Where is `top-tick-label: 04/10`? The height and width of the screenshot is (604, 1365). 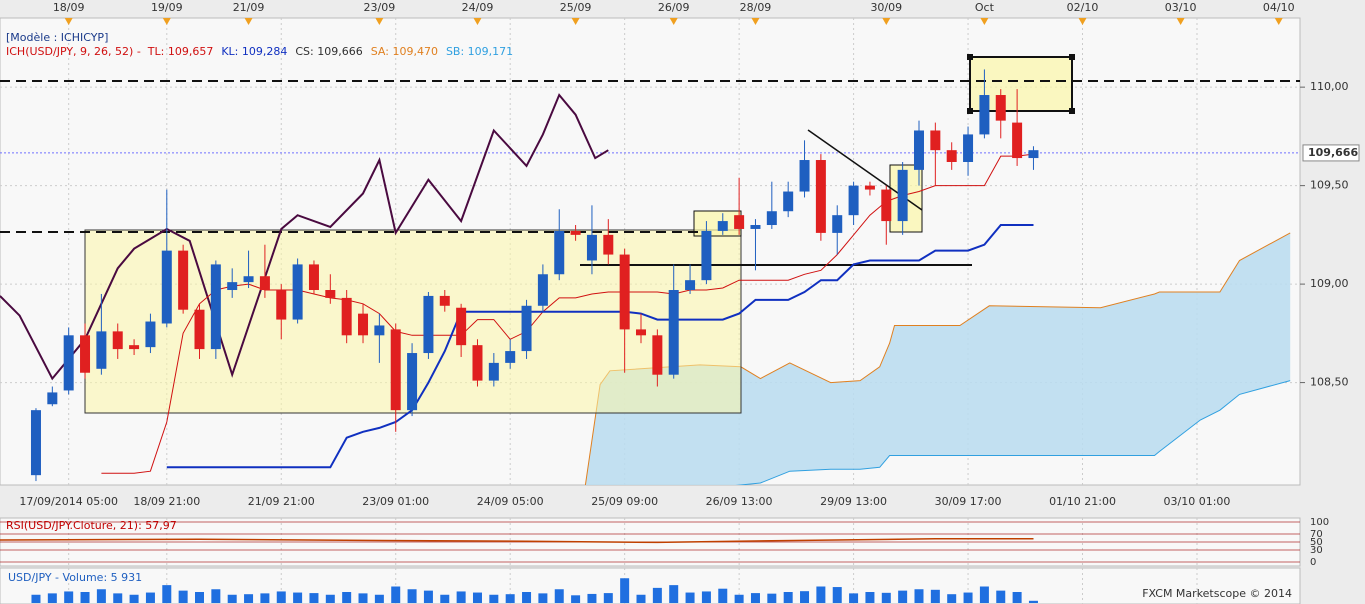 top-tick-label: 04/10 is located at coordinates (1279, 7).